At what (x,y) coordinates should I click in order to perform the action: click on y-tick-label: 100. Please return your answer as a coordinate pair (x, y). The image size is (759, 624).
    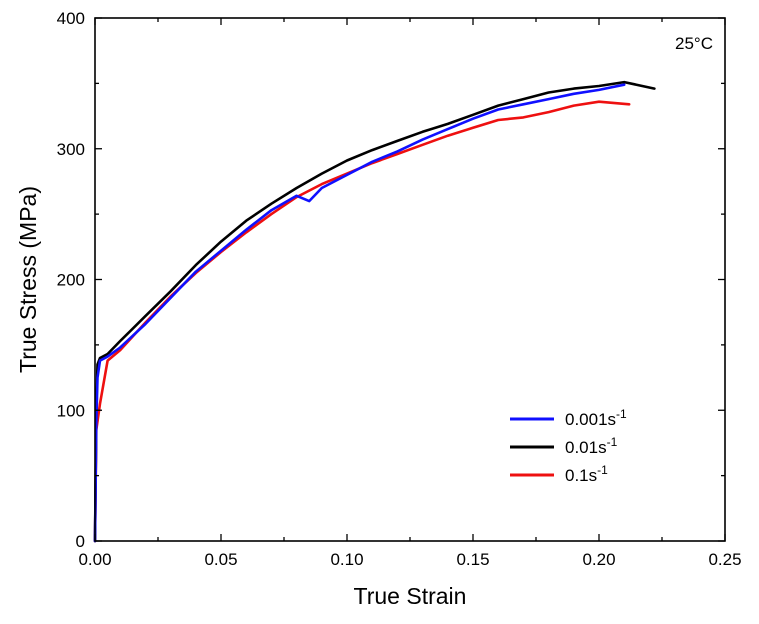
    Looking at the image, I should click on (71, 410).